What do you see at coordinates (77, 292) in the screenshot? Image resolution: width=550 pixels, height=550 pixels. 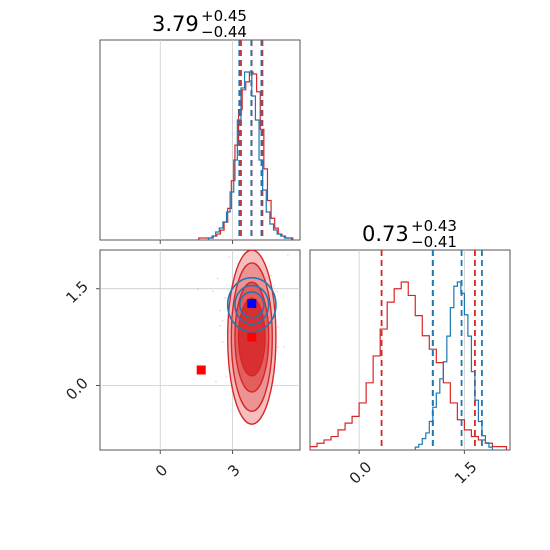 I see `y-tick-label-1: 1.5` at bounding box center [77, 292].